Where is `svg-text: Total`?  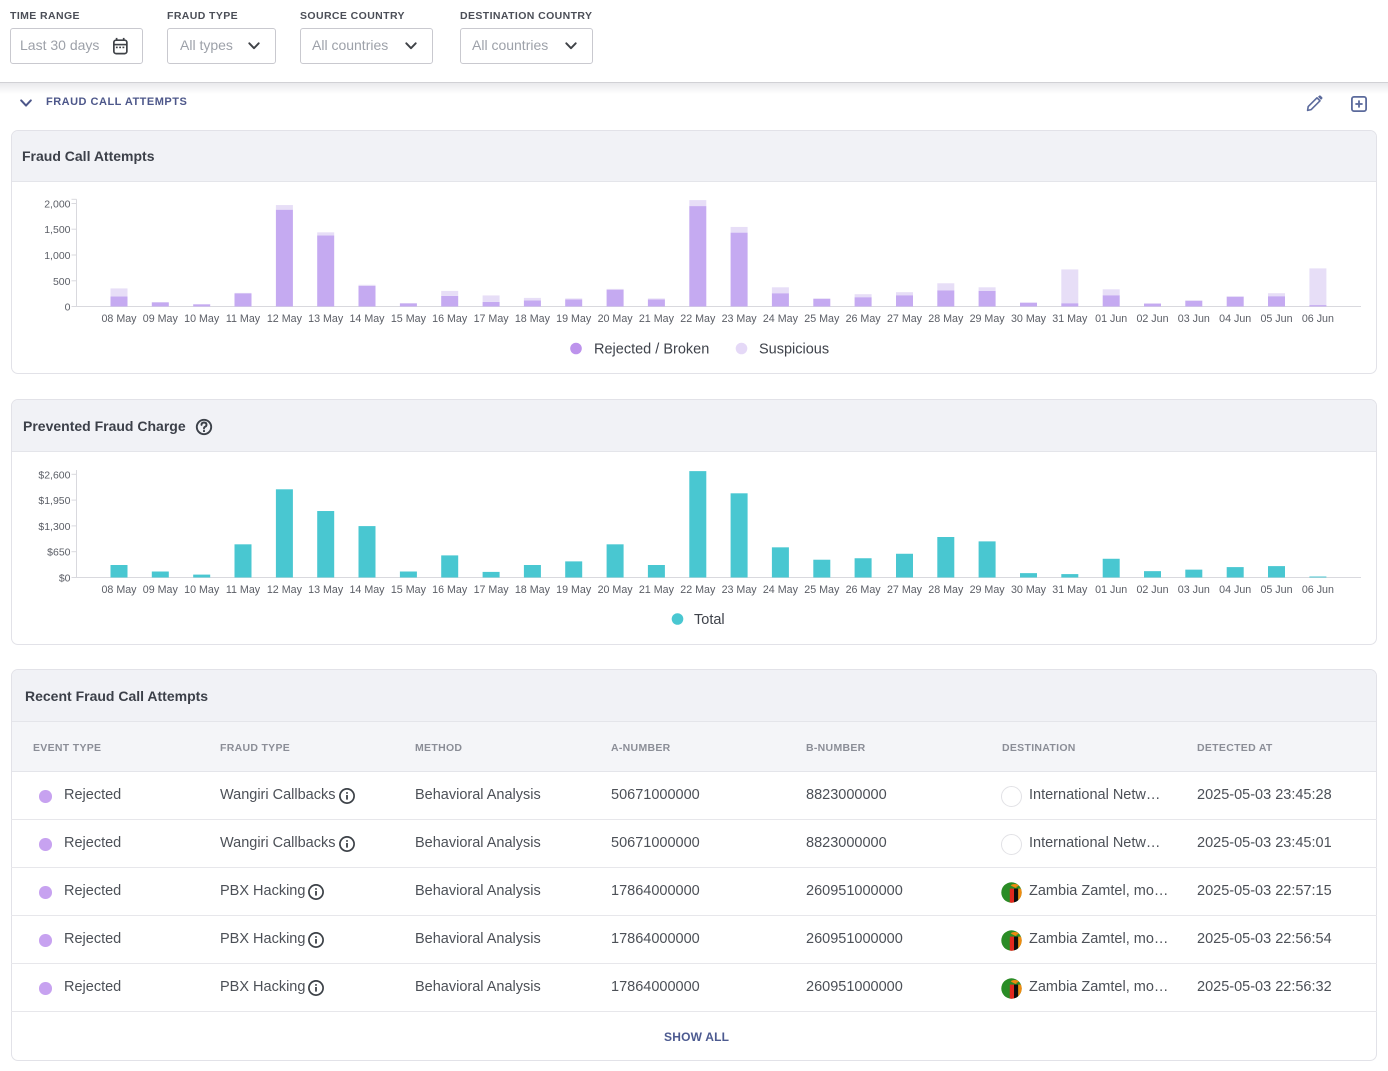 svg-text: Total is located at coordinates (709, 620).